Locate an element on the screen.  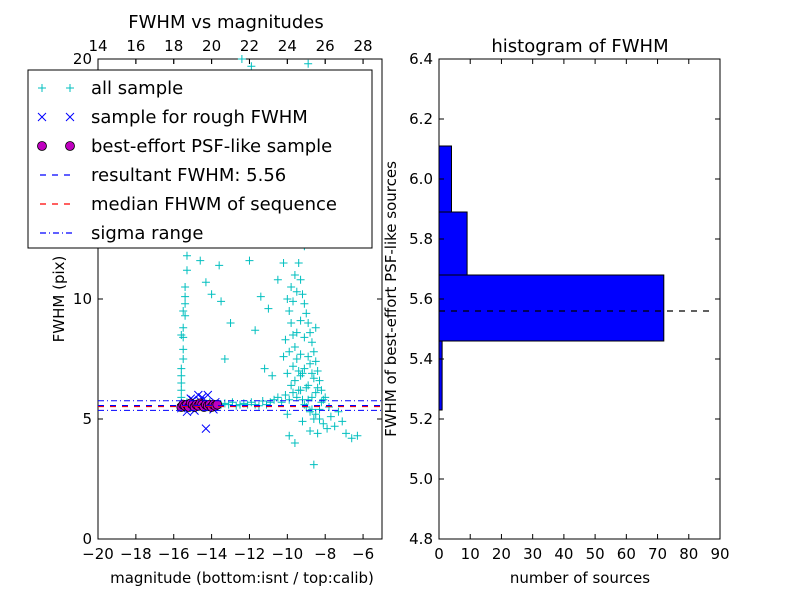
scatter-y-tick-label-top: 20 is located at coordinates (82, 59).